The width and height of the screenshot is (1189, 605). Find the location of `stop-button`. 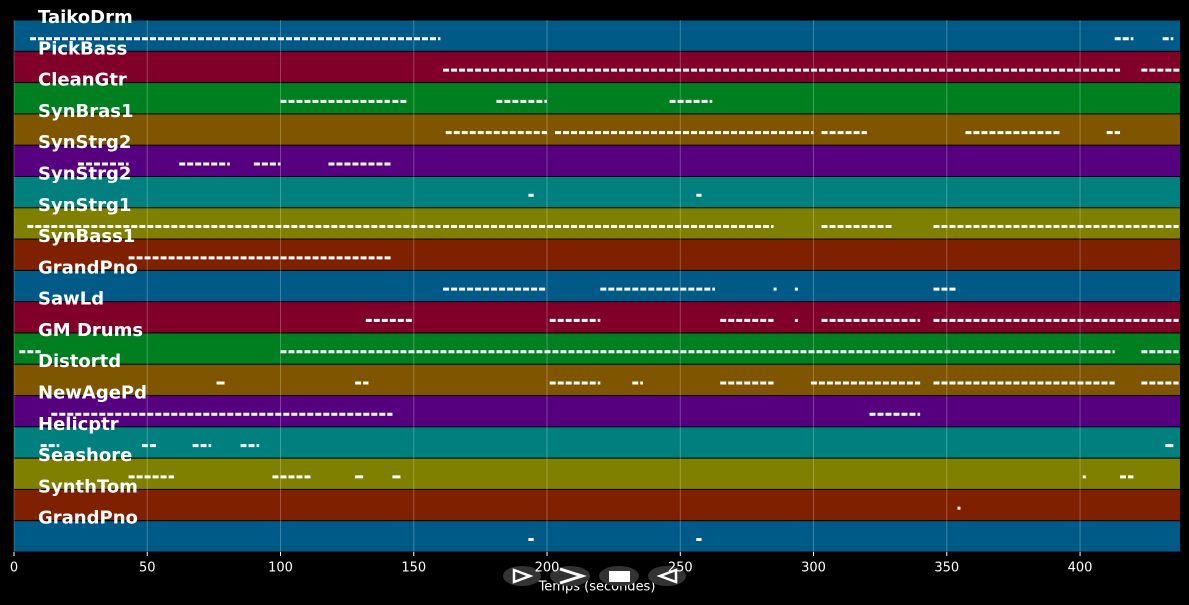

stop-button is located at coordinates (619, 576).